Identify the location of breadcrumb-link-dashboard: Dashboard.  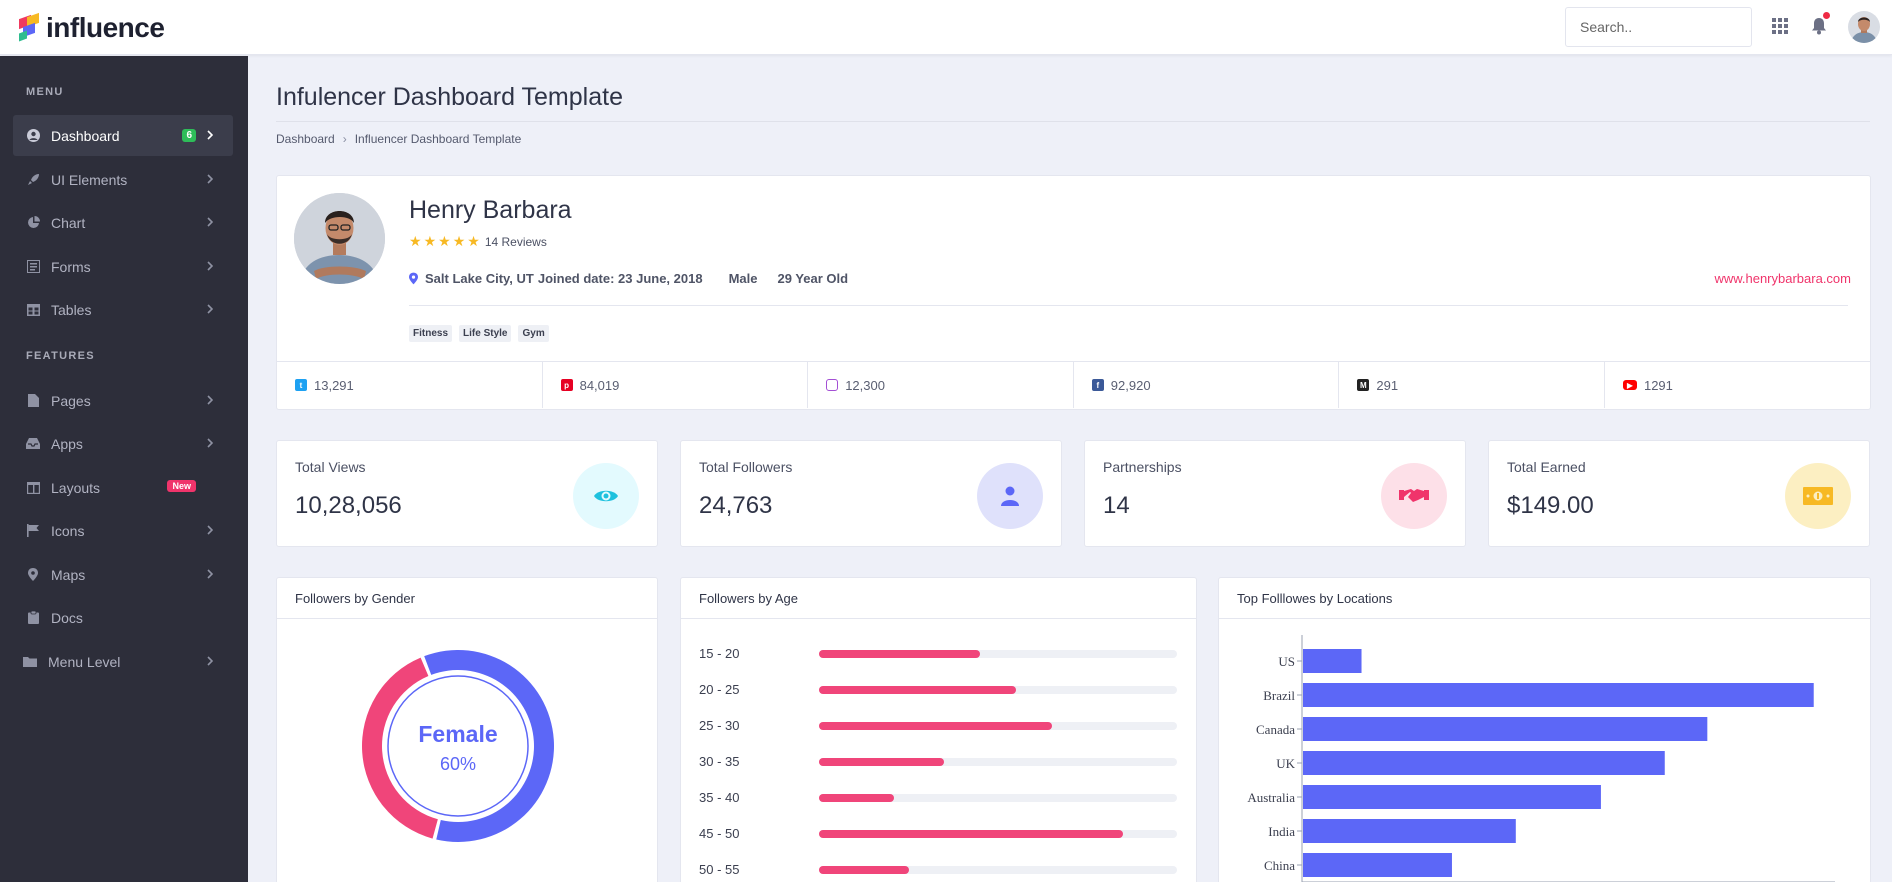
(305, 139).